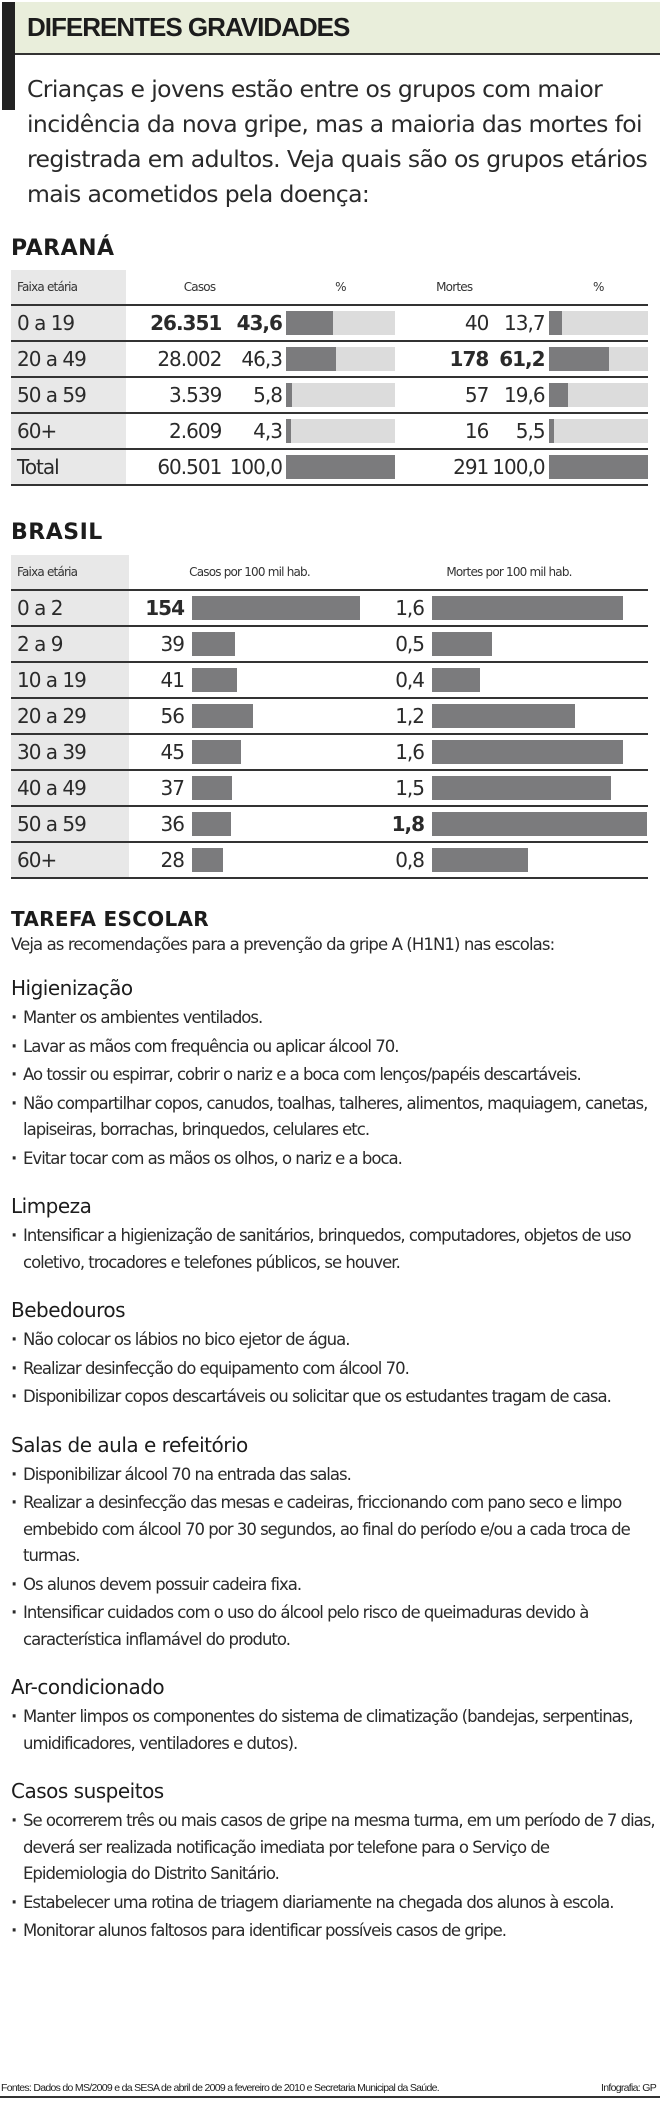 The width and height of the screenshot is (660, 2104). Describe the element at coordinates (70, 643) in the screenshot. I see `age-cell: 2 a 9` at that location.